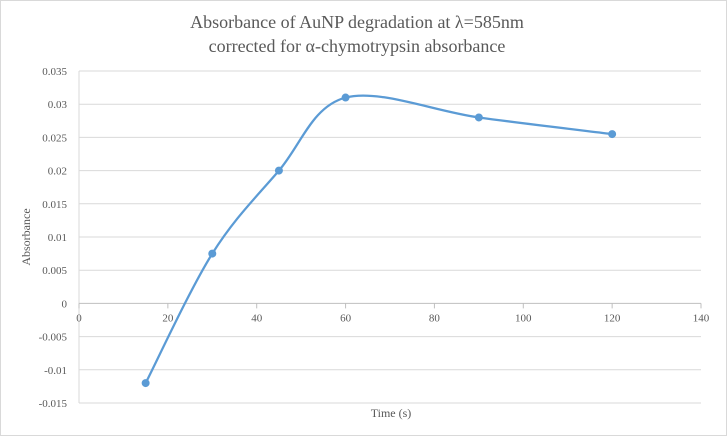 The height and width of the screenshot is (436, 727). Describe the element at coordinates (168, 318) in the screenshot. I see `x-tick-label: 20` at that location.